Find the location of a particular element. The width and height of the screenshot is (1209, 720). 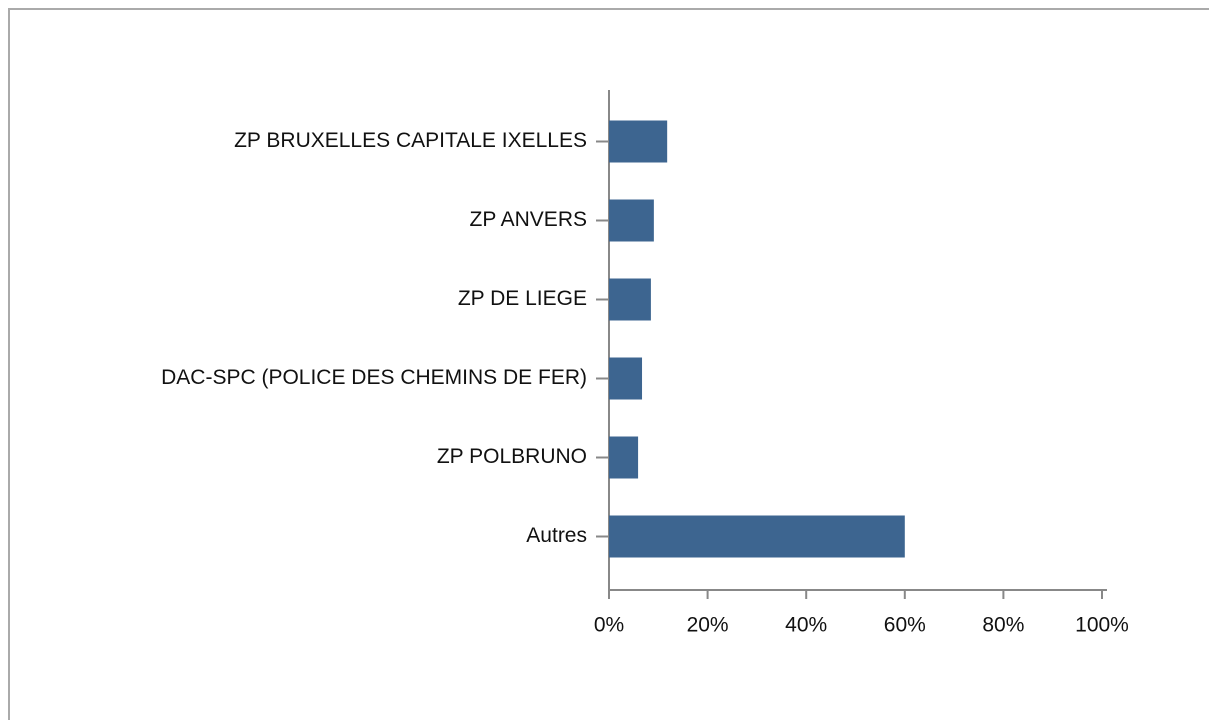

y-tick-label: ZP POLBRUNO is located at coordinates (512, 456).